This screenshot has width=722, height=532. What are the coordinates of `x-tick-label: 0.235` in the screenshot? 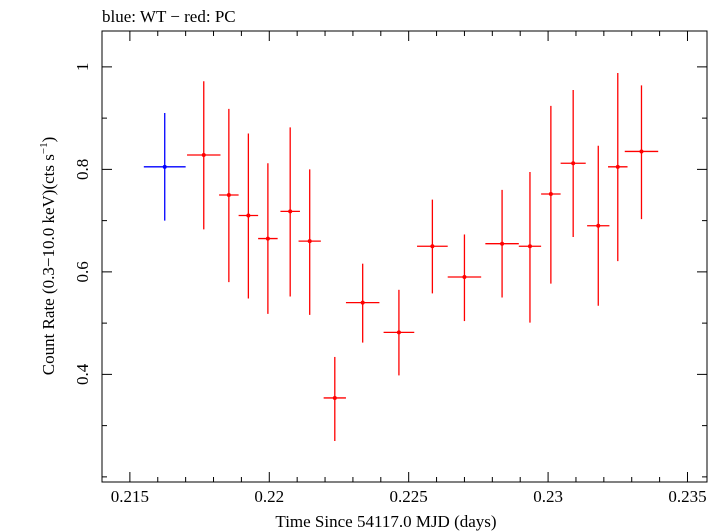 It's located at (687, 496).